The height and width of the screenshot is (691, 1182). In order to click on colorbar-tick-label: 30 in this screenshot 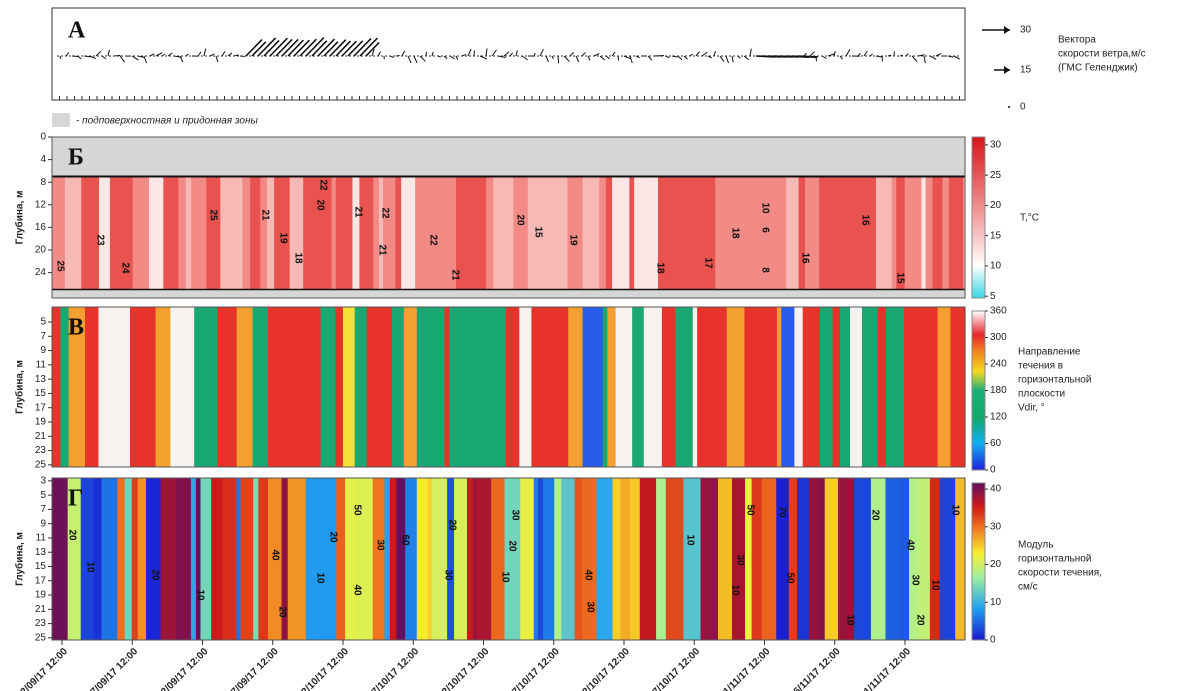, I will do `click(996, 526)`.